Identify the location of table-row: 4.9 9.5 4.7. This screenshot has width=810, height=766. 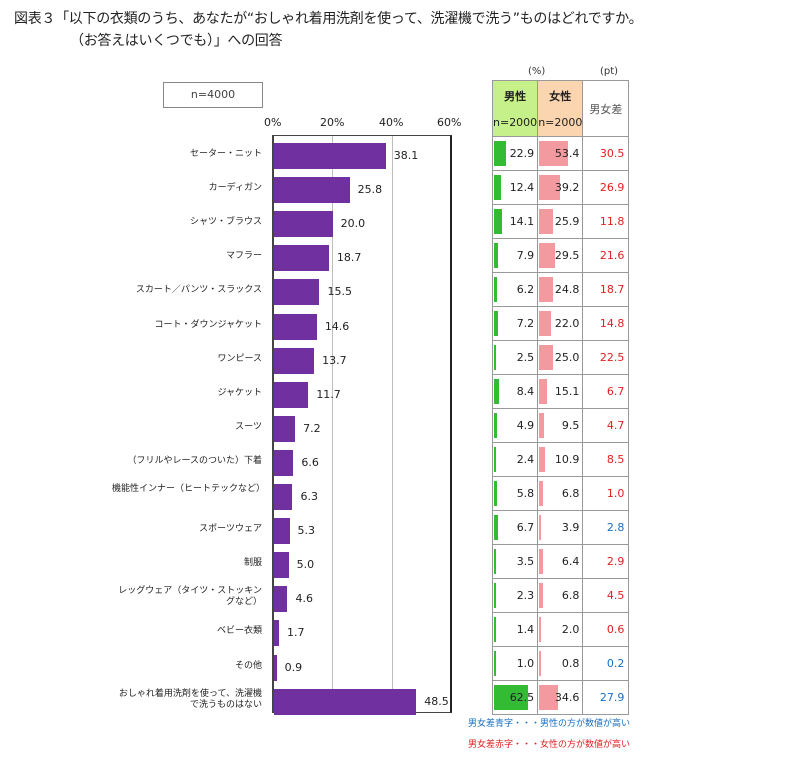
(561, 426).